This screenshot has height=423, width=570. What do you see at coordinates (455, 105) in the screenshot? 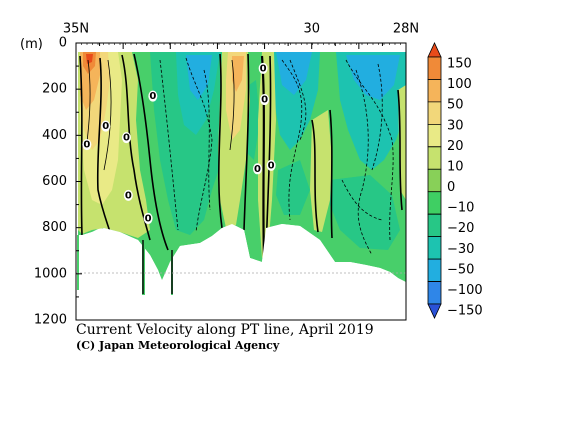
I see `colorbar-label: 50` at bounding box center [455, 105].